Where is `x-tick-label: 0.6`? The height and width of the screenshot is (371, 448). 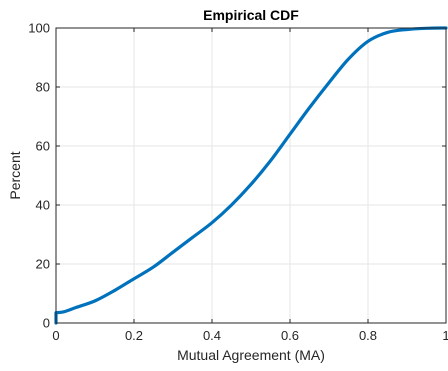
x-tick-label: 0.6 is located at coordinates (290, 335).